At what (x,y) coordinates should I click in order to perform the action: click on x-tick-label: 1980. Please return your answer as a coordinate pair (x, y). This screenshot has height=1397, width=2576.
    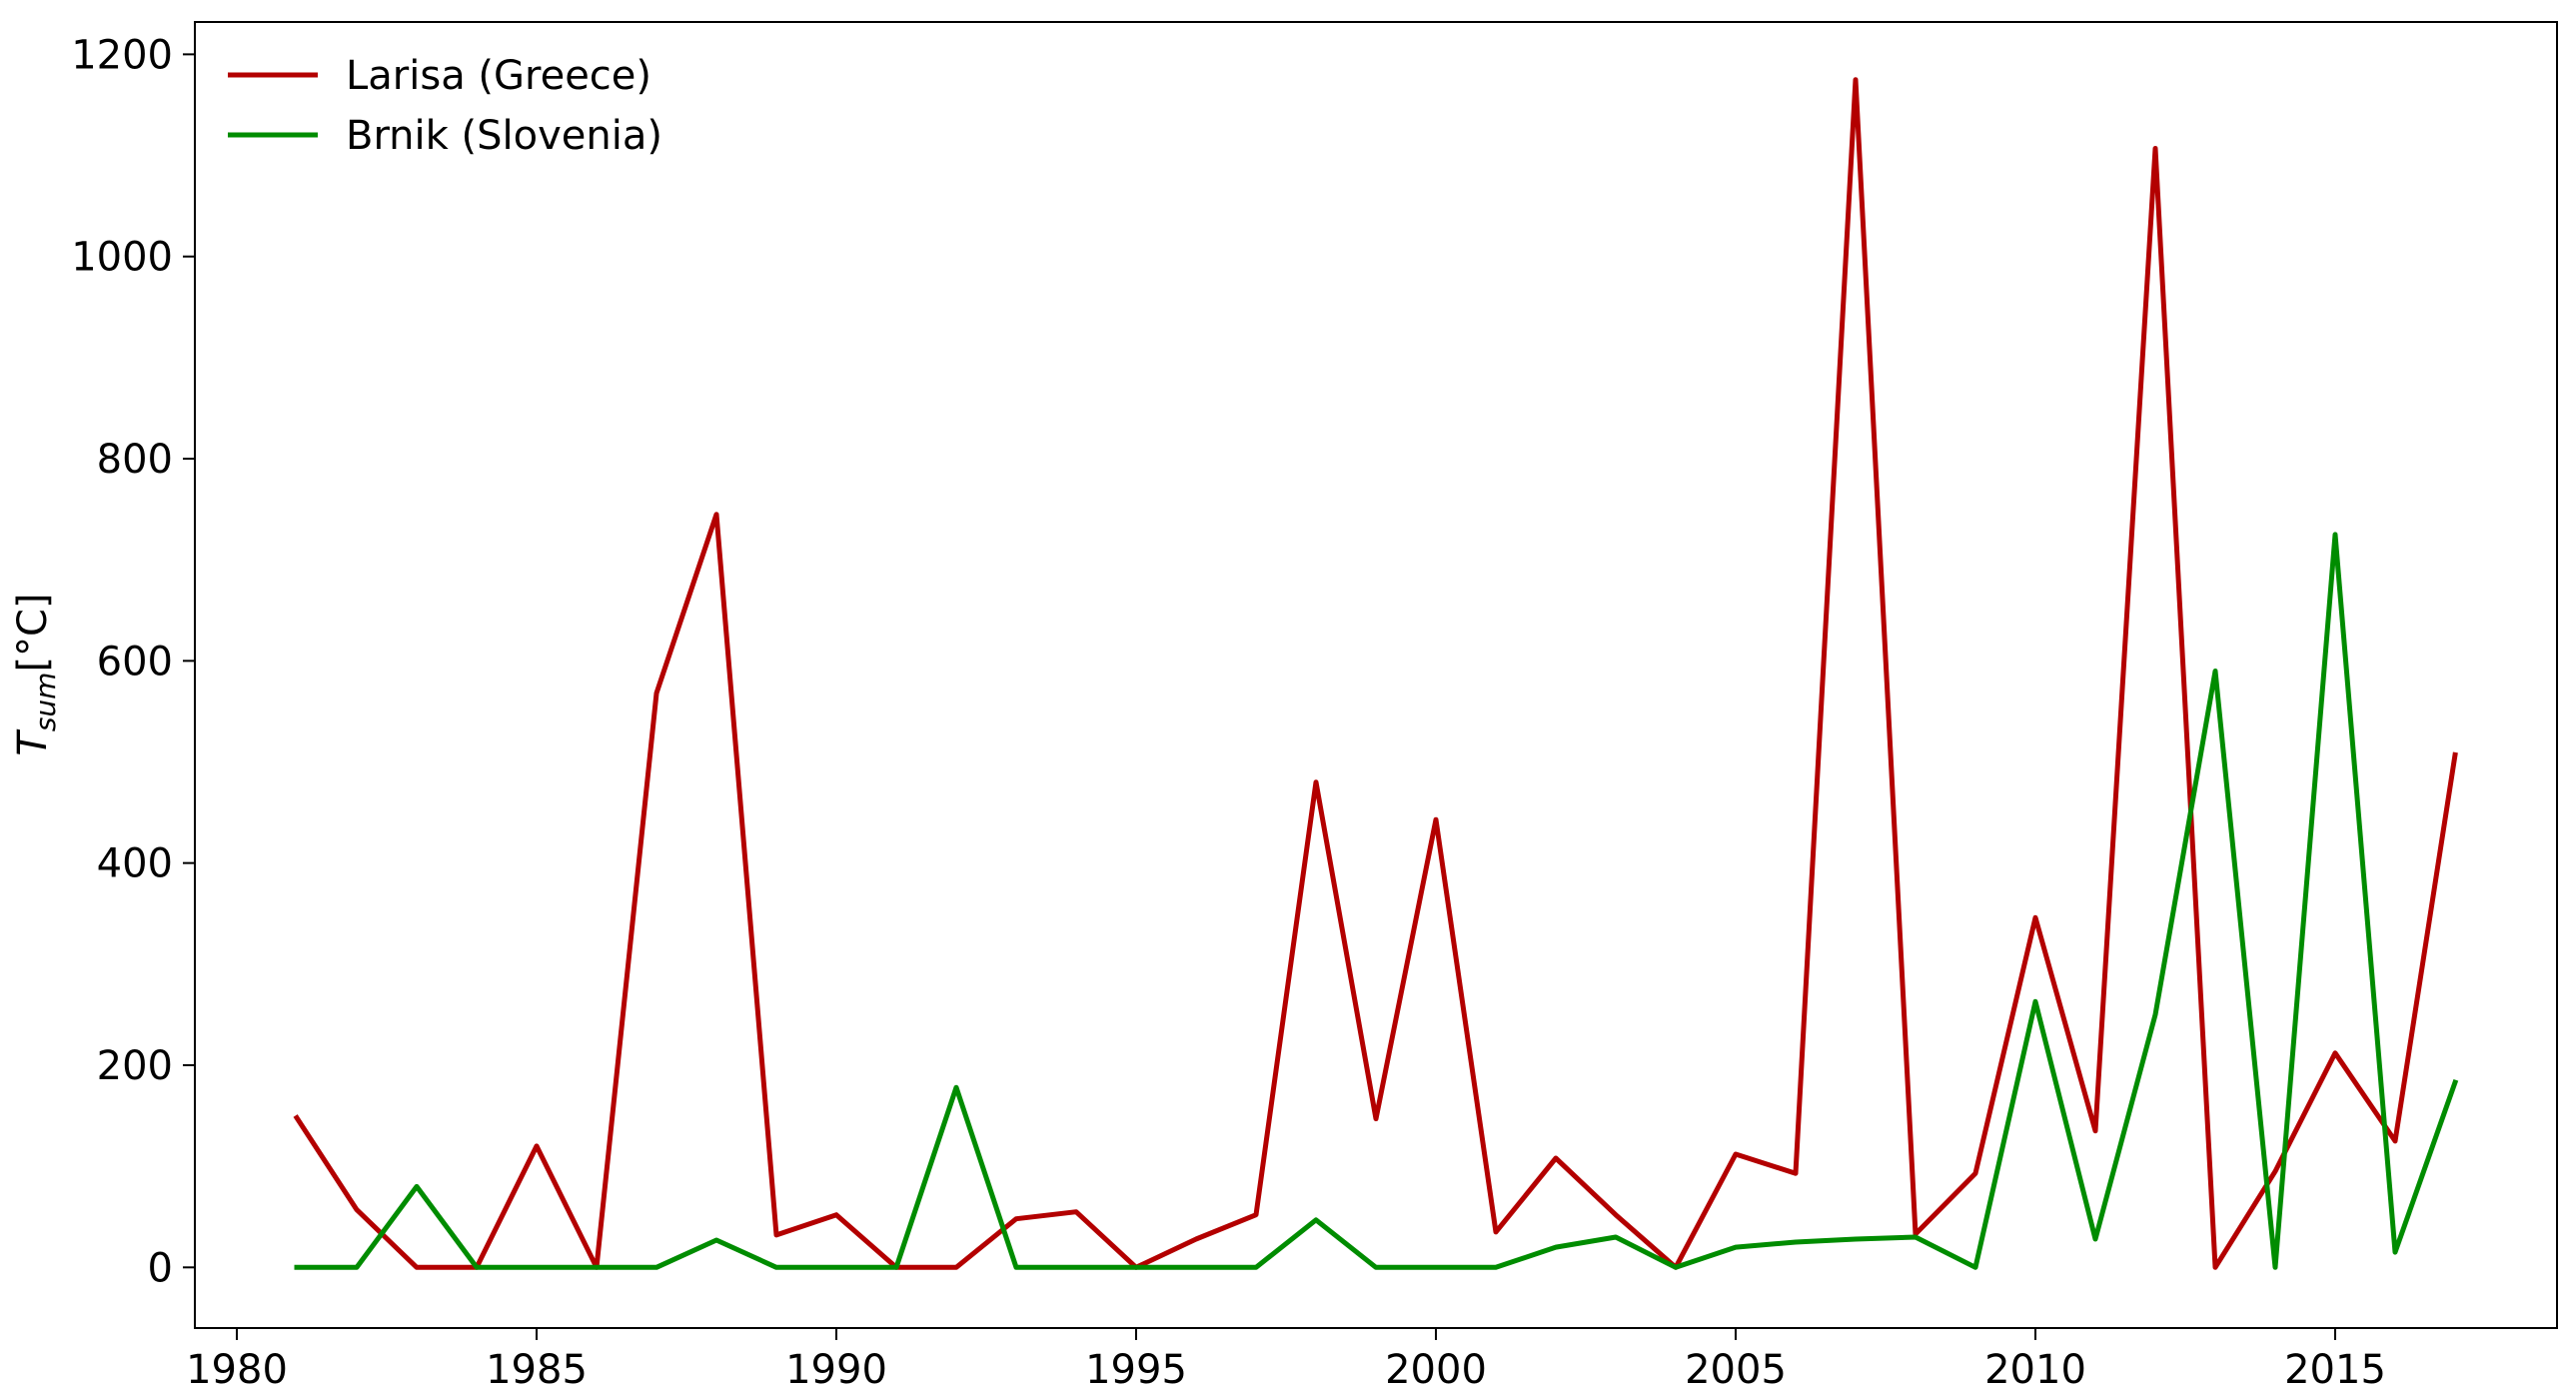
    Looking at the image, I should click on (237, 1370).